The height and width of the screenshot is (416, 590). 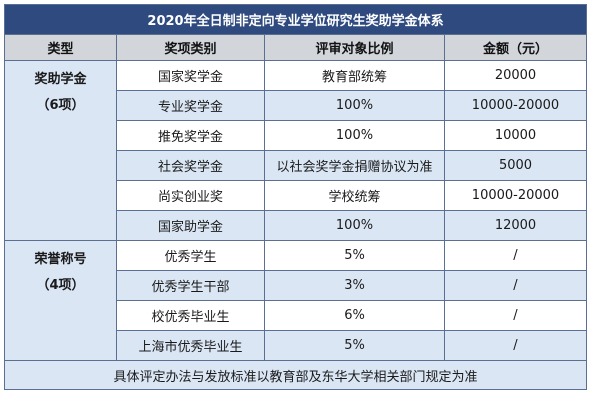 I want to click on header-type: 类型, so click(x=60, y=47).